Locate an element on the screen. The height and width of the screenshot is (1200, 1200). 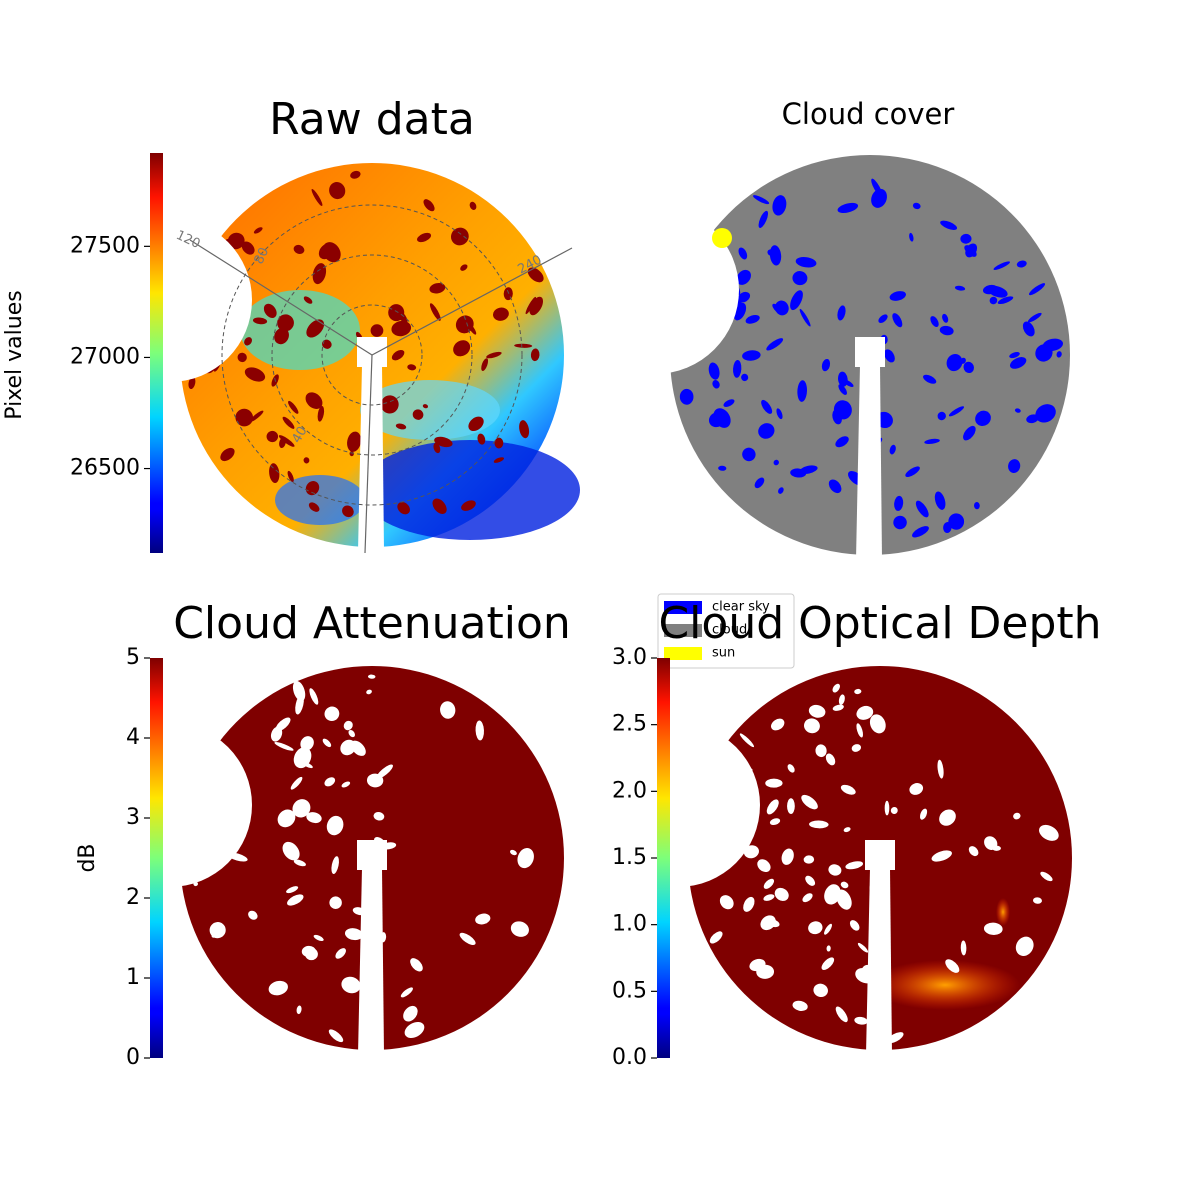
mask-square is located at coordinates (372, 855).